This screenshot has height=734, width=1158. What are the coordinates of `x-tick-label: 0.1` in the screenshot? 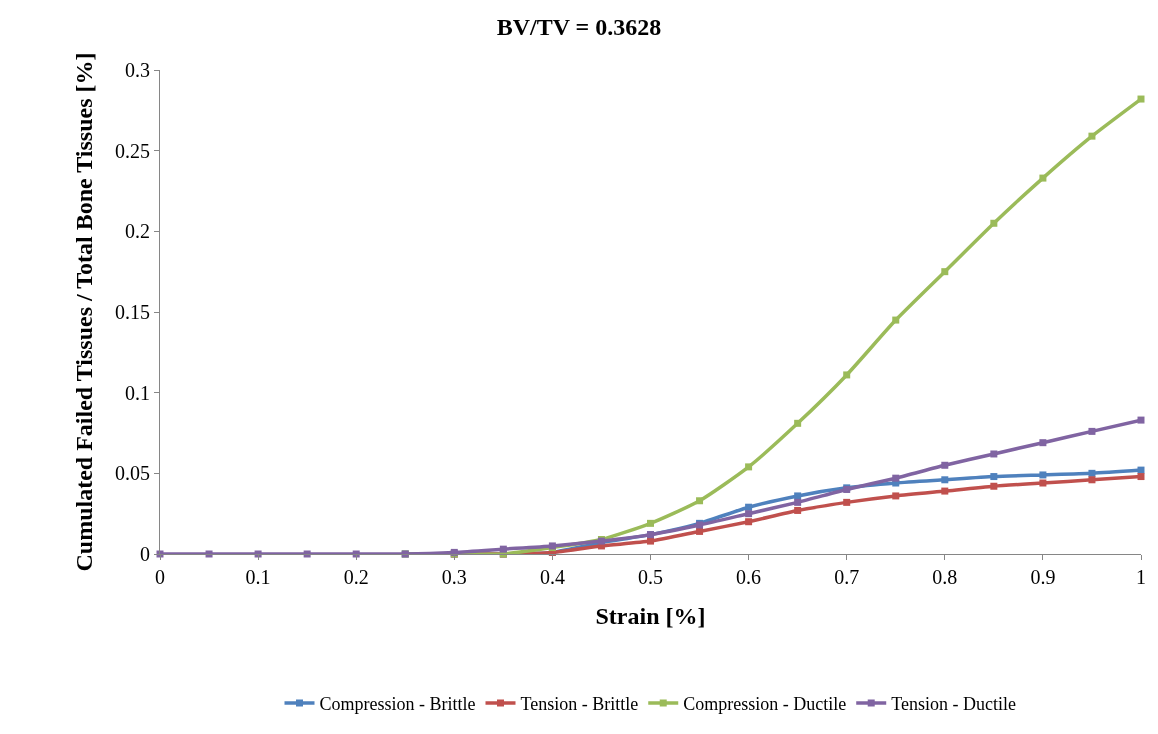 It's located at (258, 577).